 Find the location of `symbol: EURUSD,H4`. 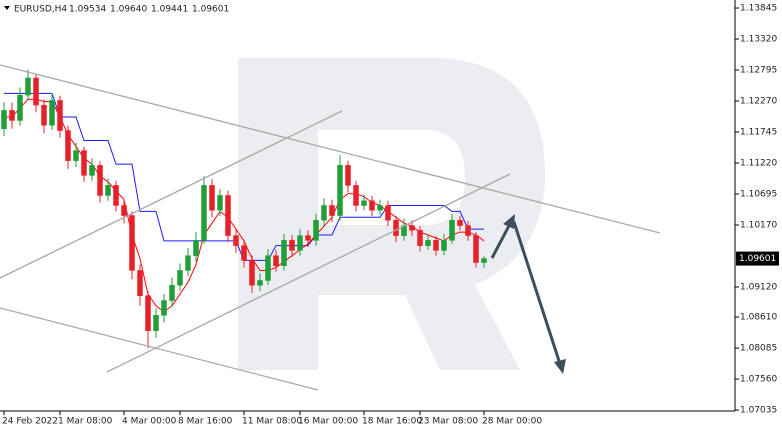

symbol: EURUSD,H4 is located at coordinates (40, 10).